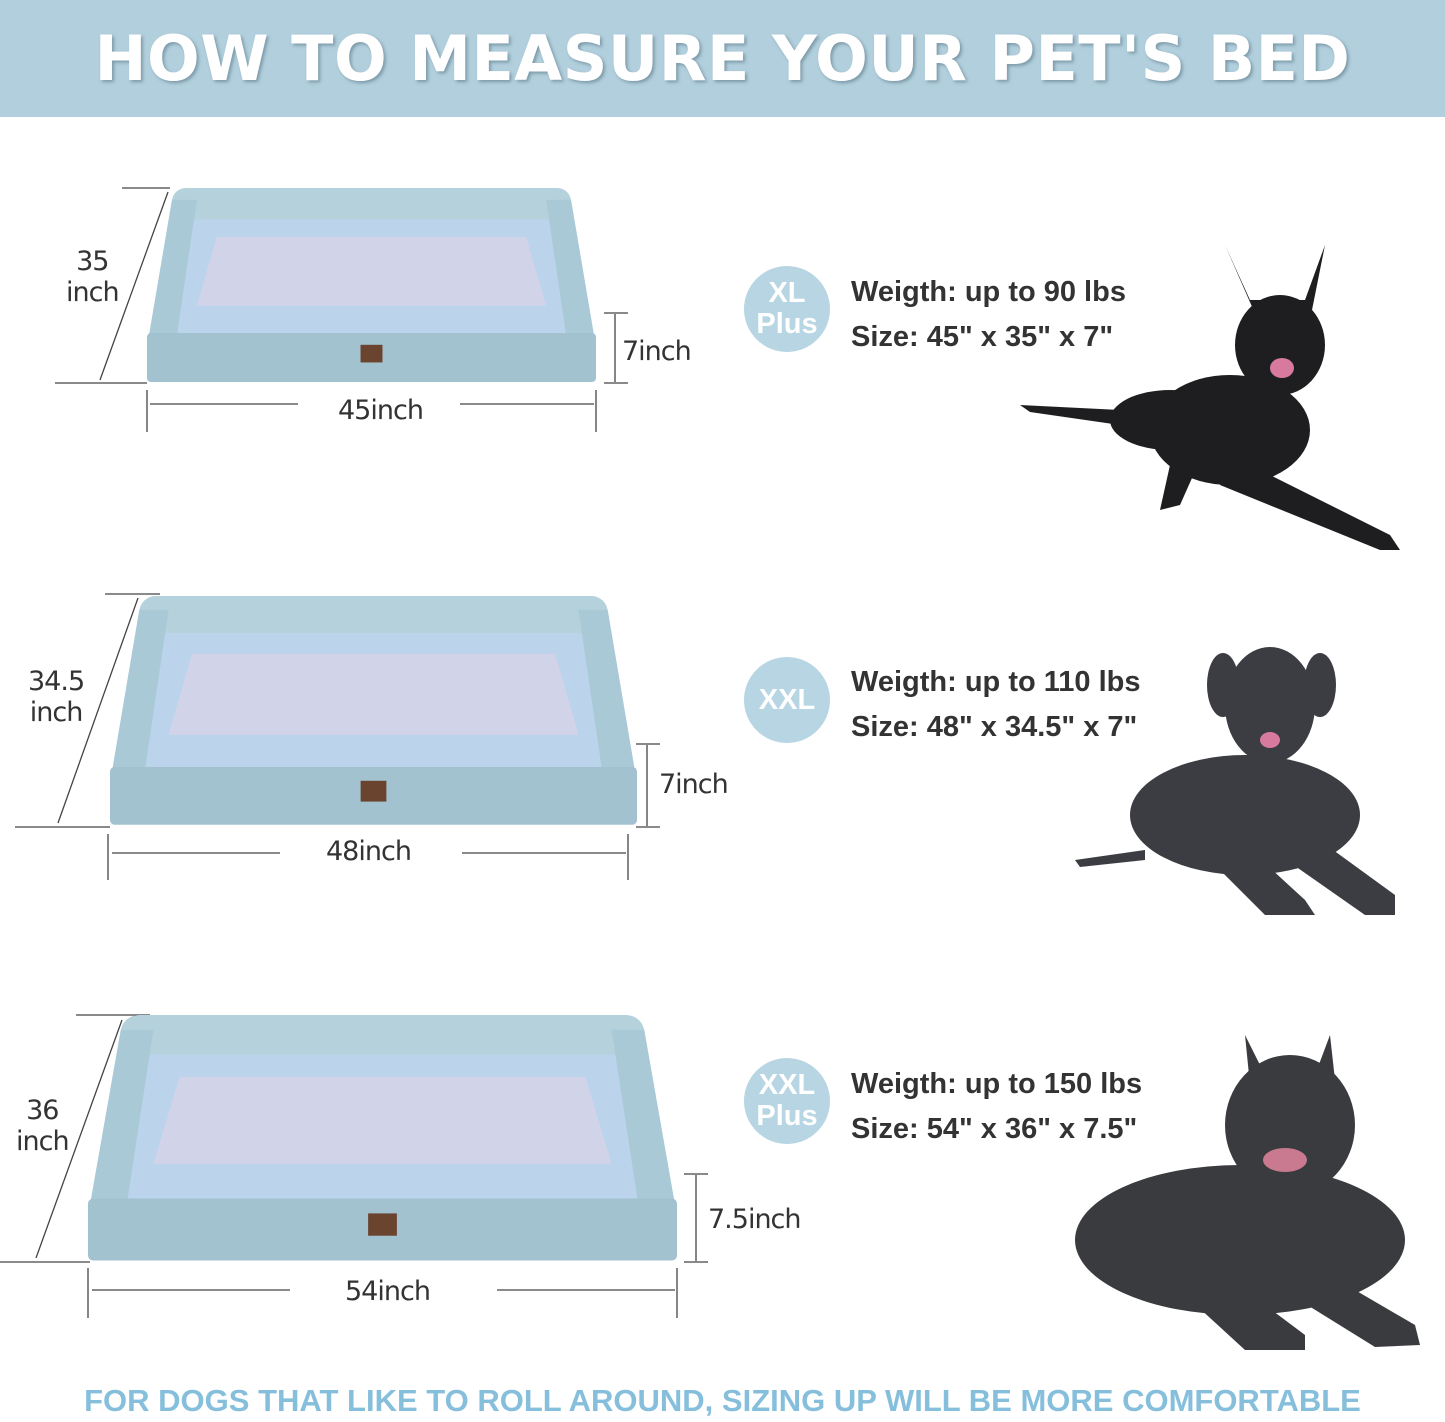 The width and height of the screenshot is (1445, 1422). What do you see at coordinates (92, 261) in the screenshot?
I see `depth-value: 35` at bounding box center [92, 261].